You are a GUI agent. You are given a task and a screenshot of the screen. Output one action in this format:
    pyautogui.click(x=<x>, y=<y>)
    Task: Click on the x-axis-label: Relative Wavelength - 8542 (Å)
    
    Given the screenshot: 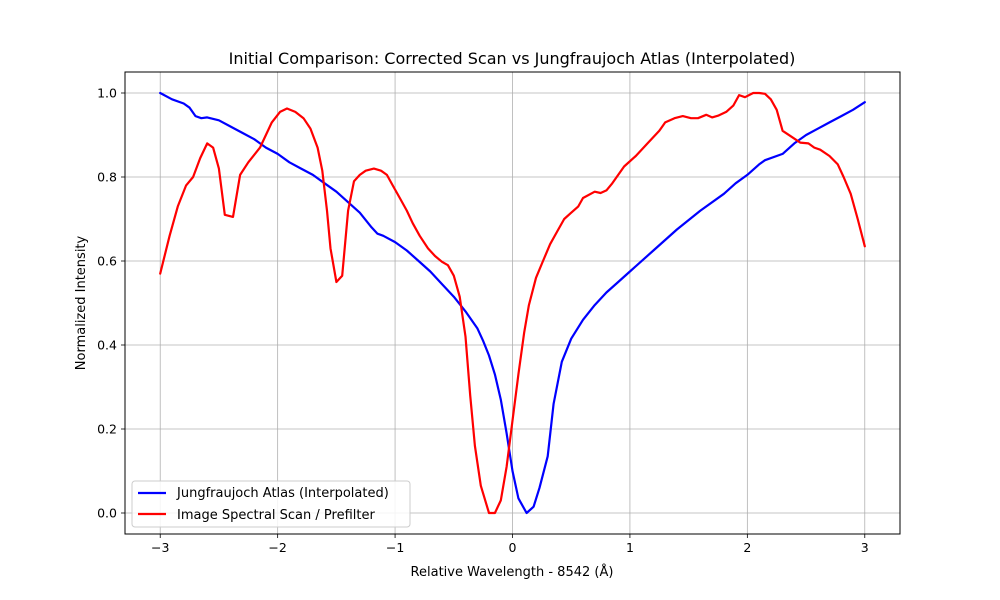 What is the action you would take?
    pyautogui.click(x=512, y=572)
    